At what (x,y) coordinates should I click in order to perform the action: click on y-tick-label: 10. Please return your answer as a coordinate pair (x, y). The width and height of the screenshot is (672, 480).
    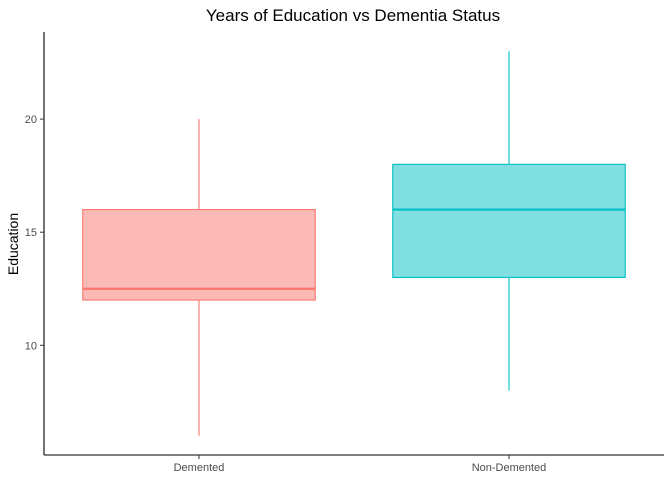
    Looking at the image, I should click on (31, 346).